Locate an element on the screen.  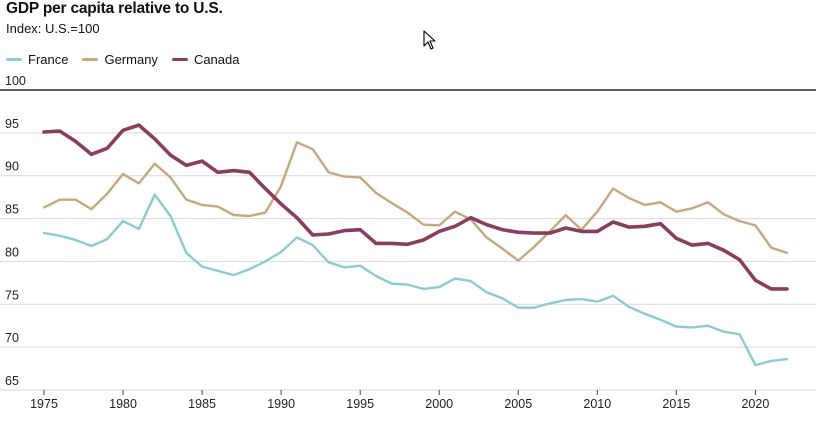
legend-swatch-canada is located at coordinates (179, 59).